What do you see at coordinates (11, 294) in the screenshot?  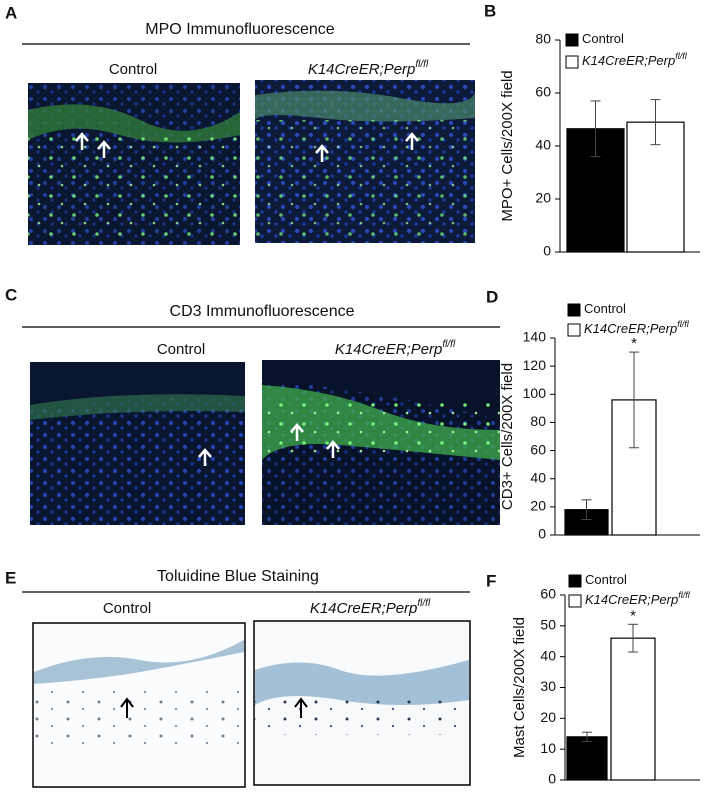 I see `panel-letter: C` at bounding box center [11, 294].